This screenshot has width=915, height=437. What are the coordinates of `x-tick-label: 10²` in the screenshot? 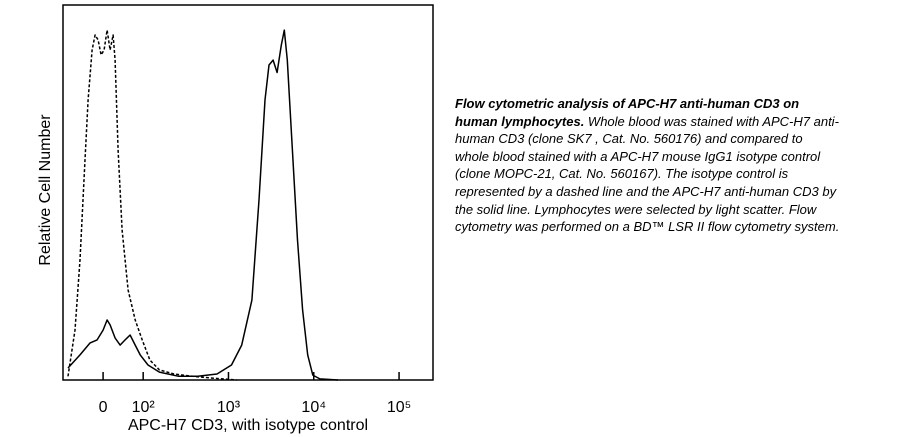 It's located at (144, 407).